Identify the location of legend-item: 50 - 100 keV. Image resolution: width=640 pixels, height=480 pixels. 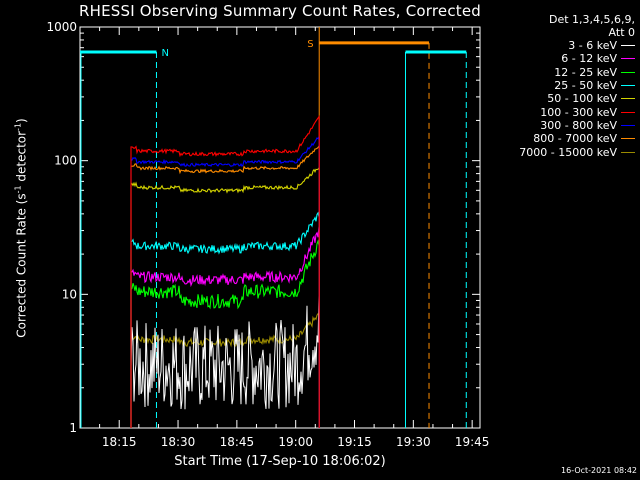
(557, 98).